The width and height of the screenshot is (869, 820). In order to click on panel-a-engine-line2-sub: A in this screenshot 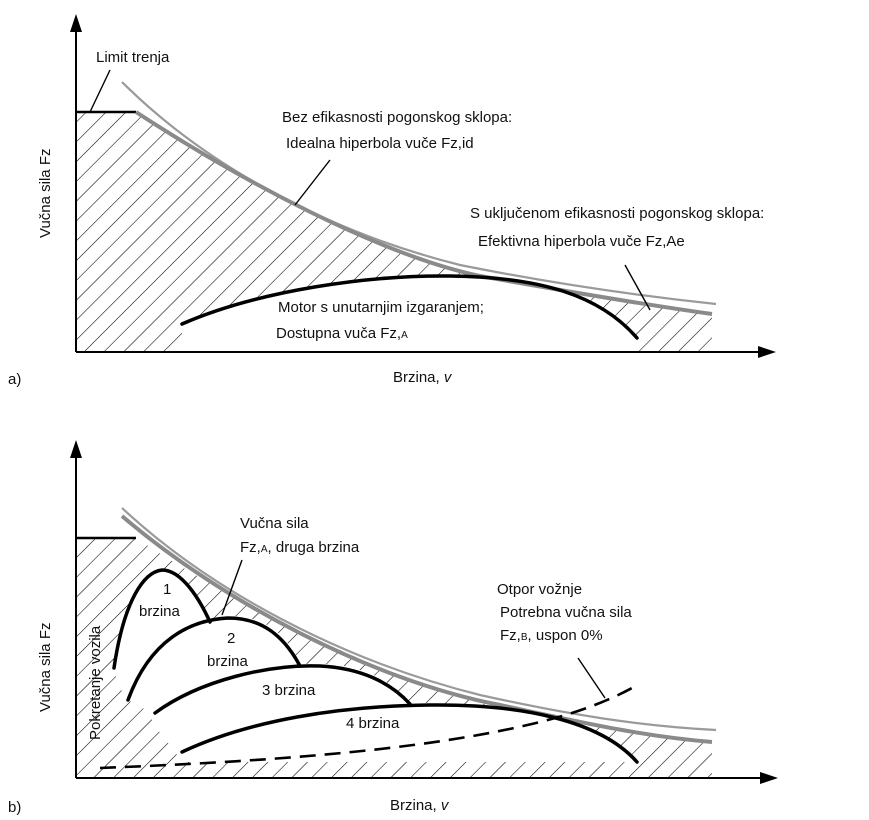, I will do `click(404, 335)`.